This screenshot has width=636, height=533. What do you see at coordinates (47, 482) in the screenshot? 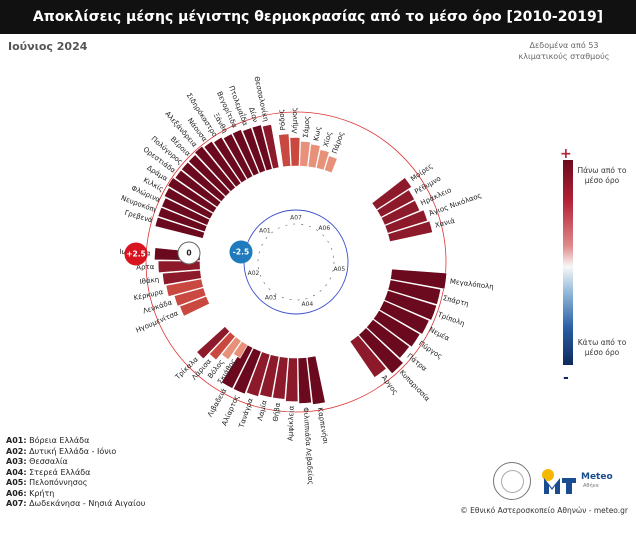
I see `legend-item: A05: Πελοπόννησος` at bounding box center [47, 482].